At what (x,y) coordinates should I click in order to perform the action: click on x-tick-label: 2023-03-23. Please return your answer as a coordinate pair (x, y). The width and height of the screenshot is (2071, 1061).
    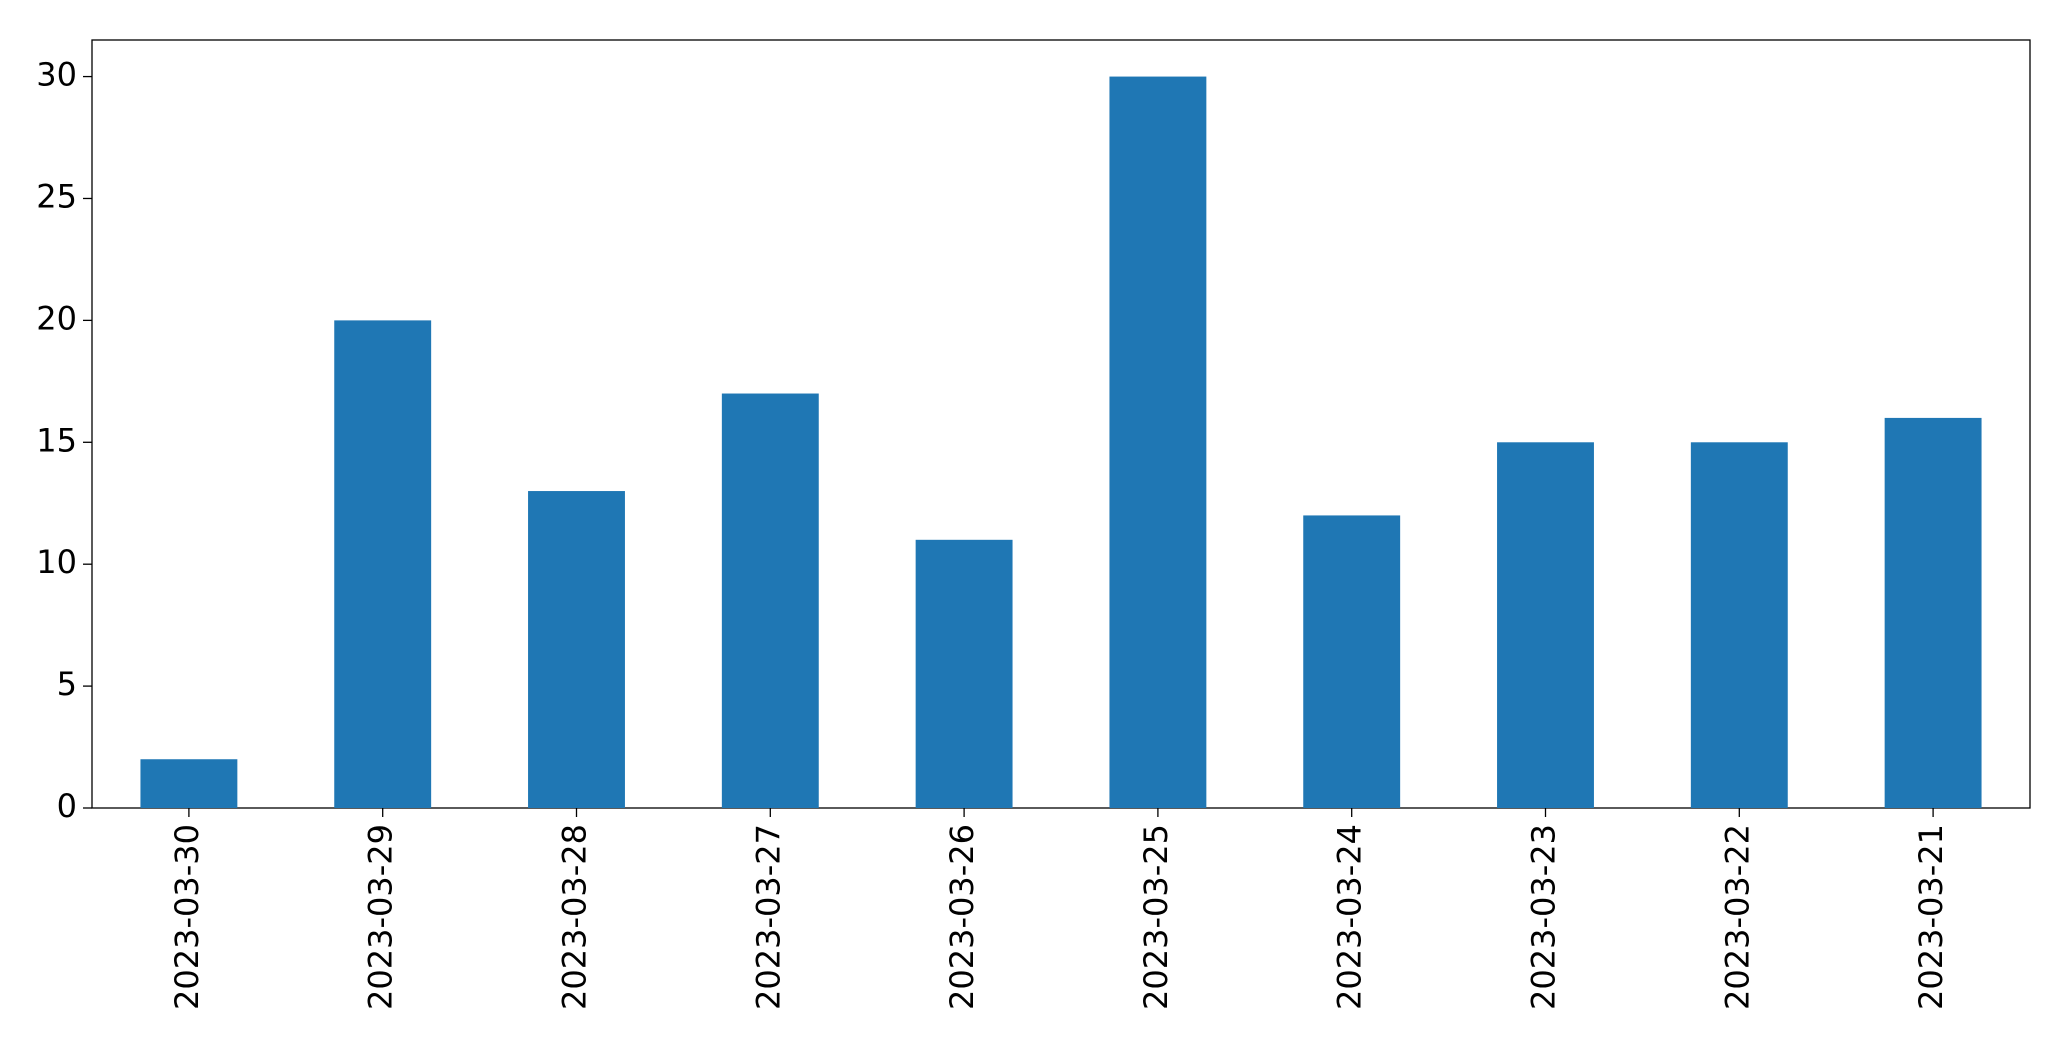
    Looking at the image, I should click on (1544, 917).